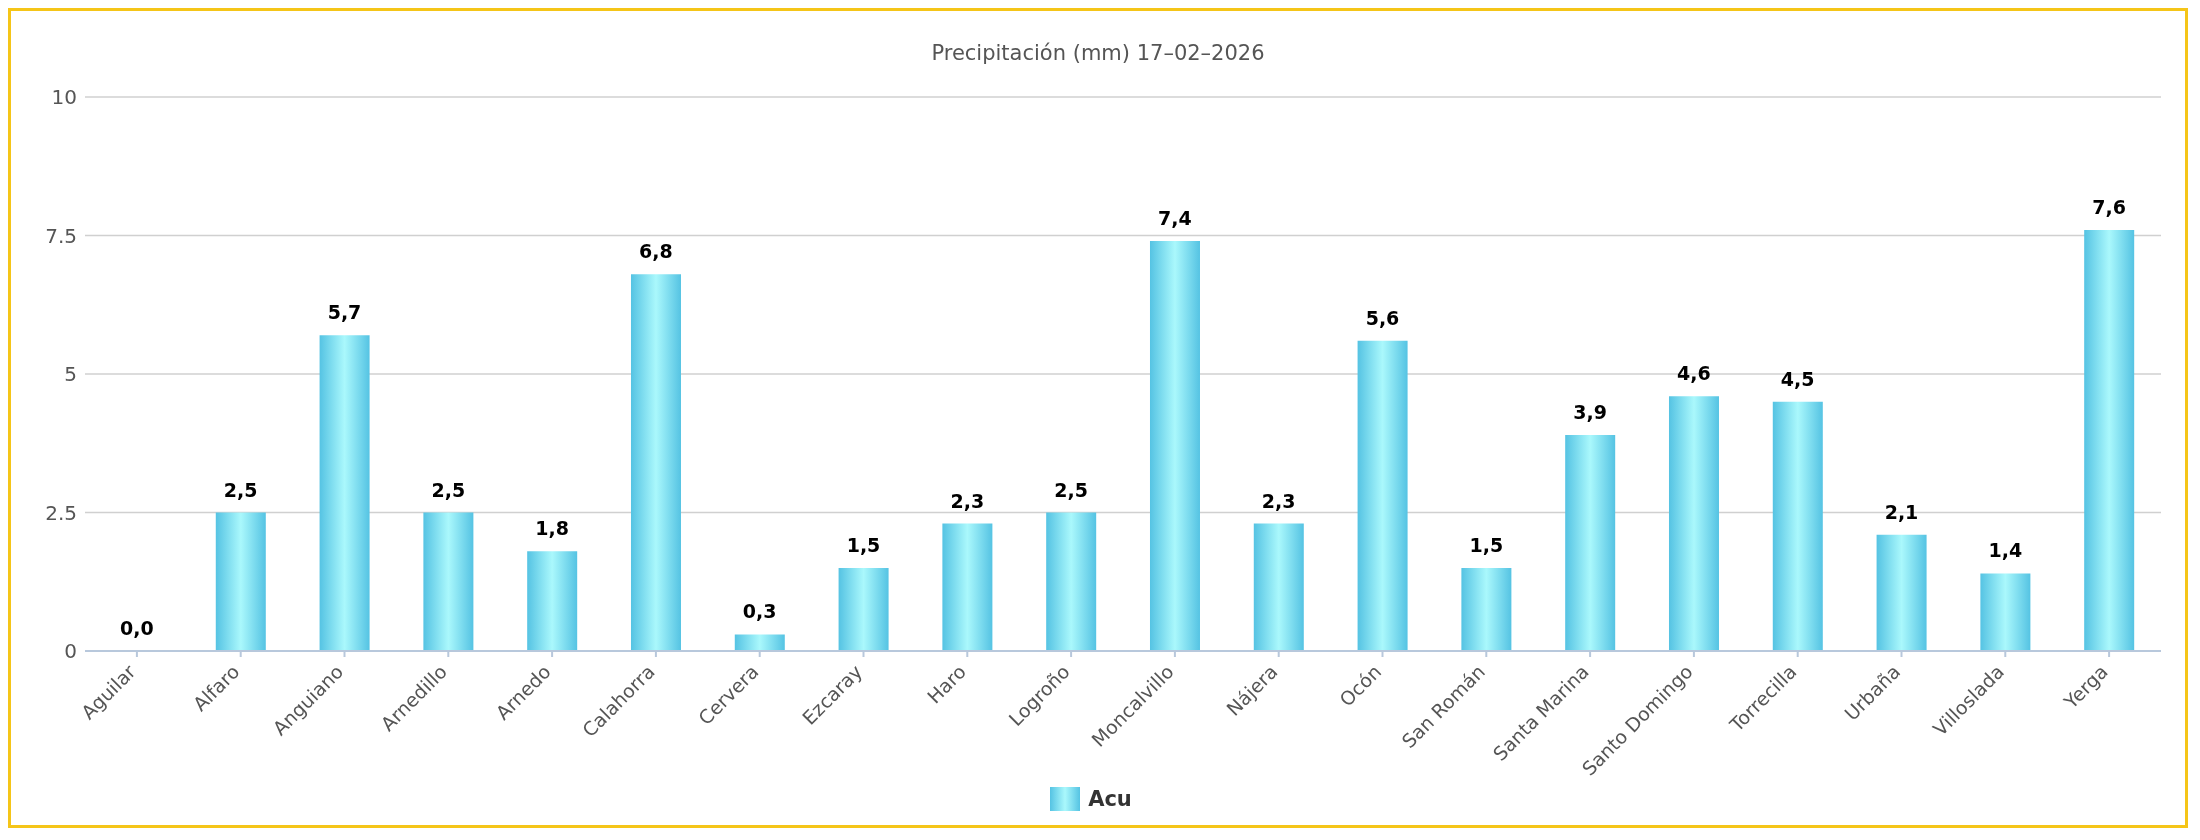 The width and height of the screenshot is (2200, 840). I want to click on data-label: 0,3, so click(759, 611).